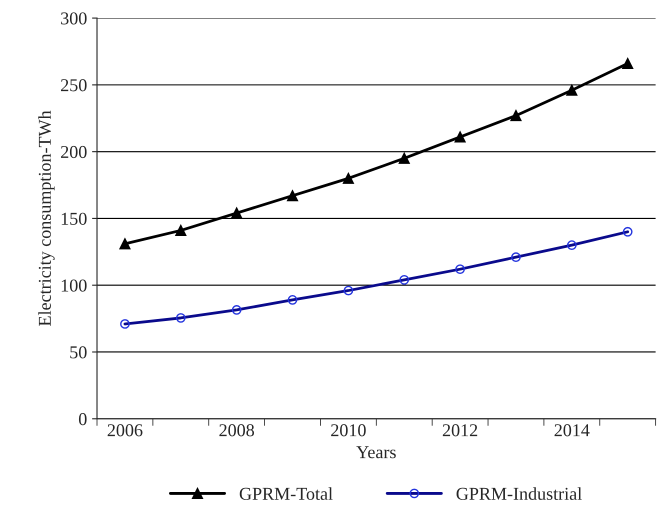 The image size is (669, 517). I want to click on y-tick-label: 250, so click(73, 85).